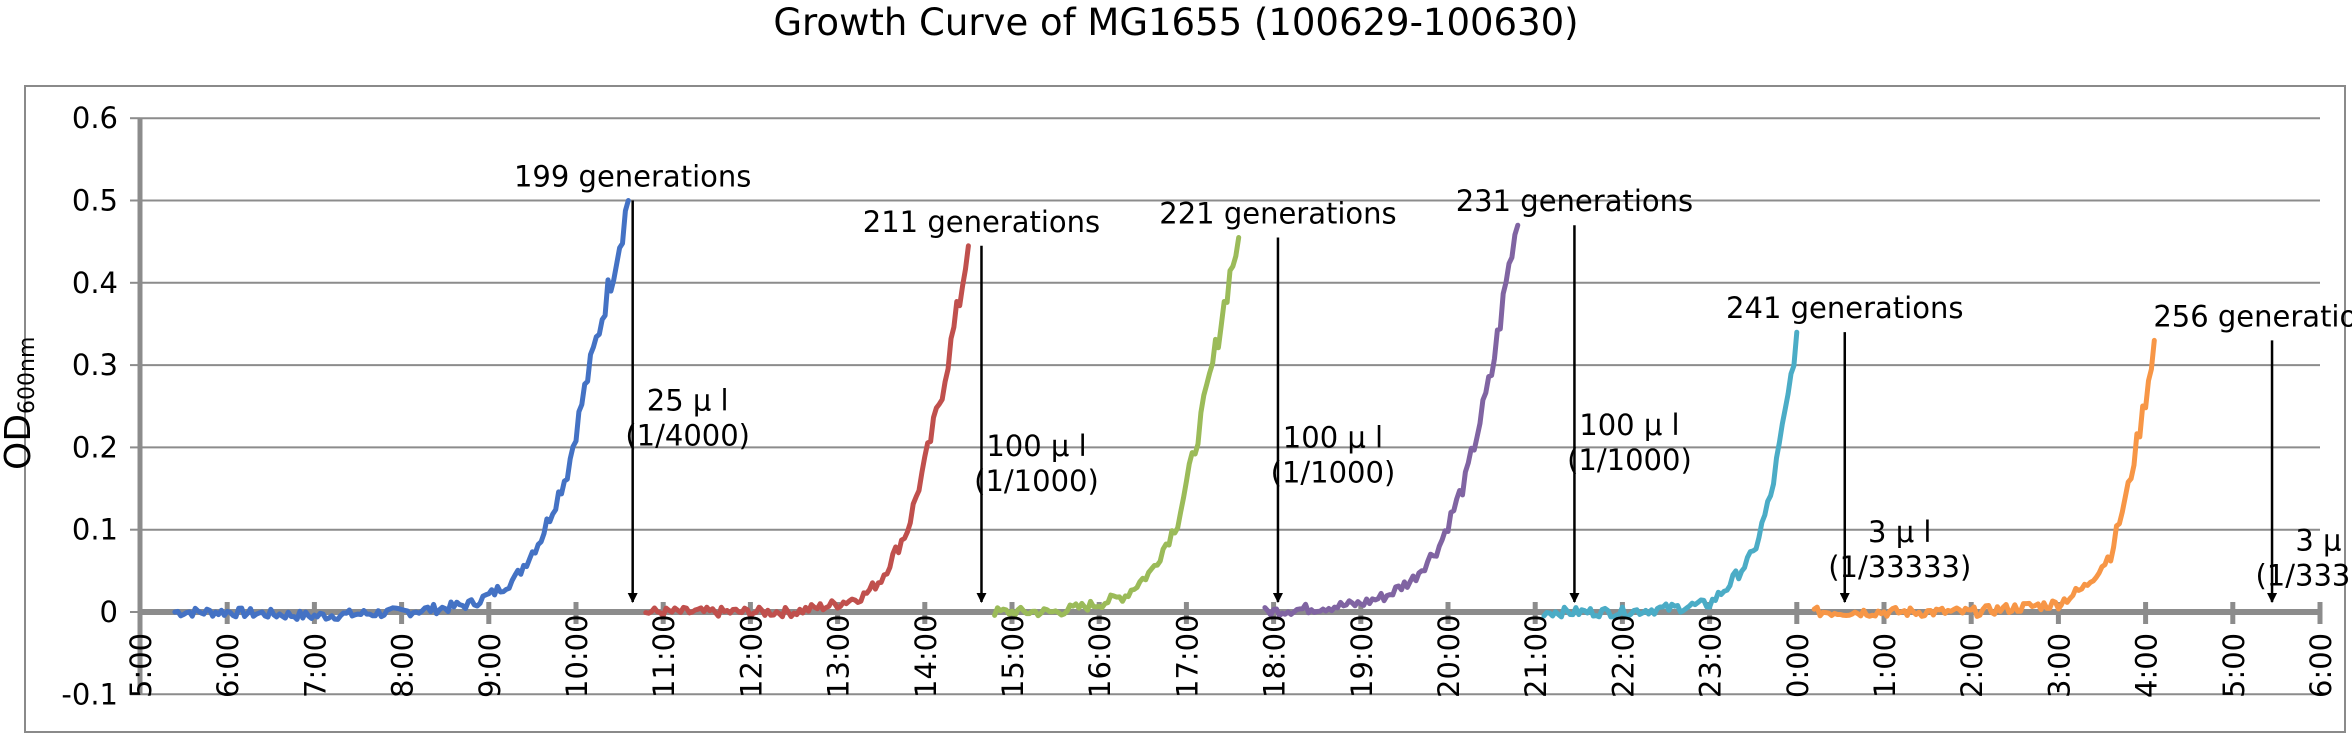 This screenshot has height=737, width=2352. What do you see at coordinates (1972, 665) in the screenshot?
I see `x-tick-label: 2:00` at bounding box center [1972, 665].